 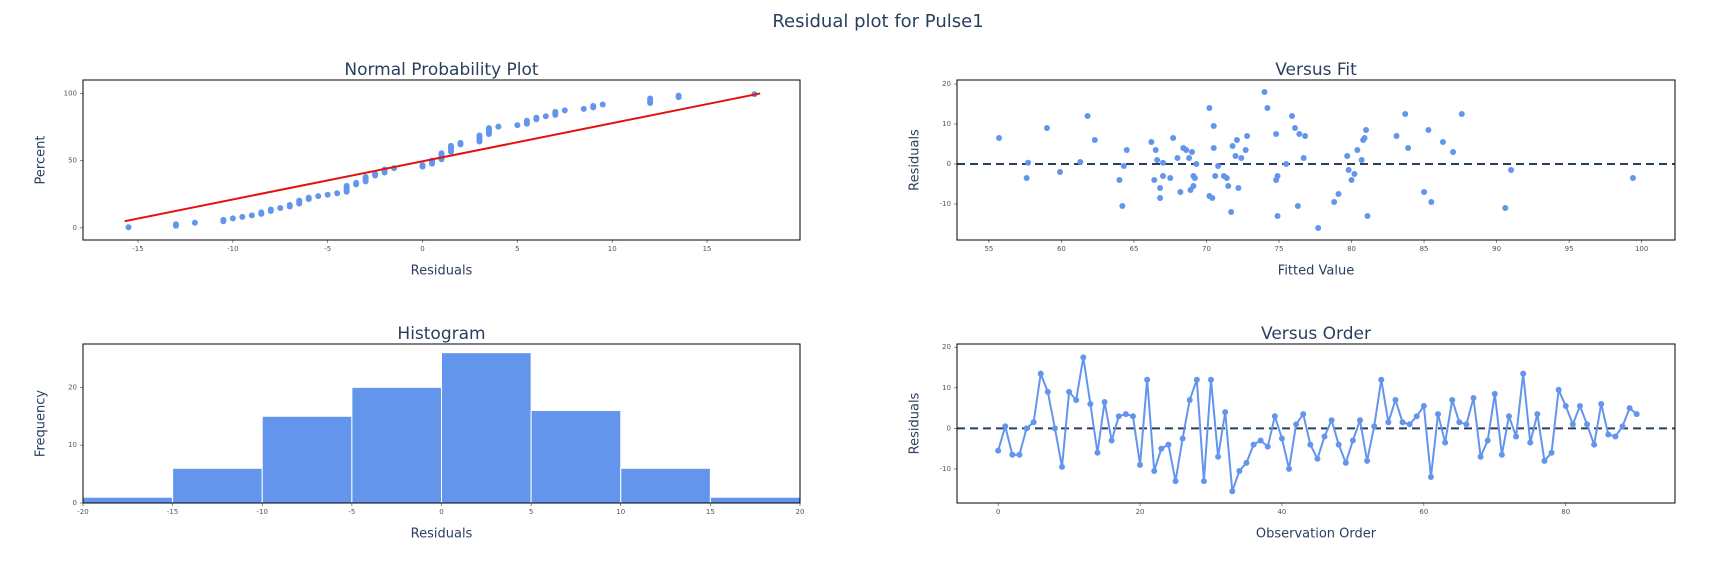 What do you see at coordinates (1316, 334) in the screenshot?
I see `panel-title: Versus Order` at bounding box center [1316, 334].